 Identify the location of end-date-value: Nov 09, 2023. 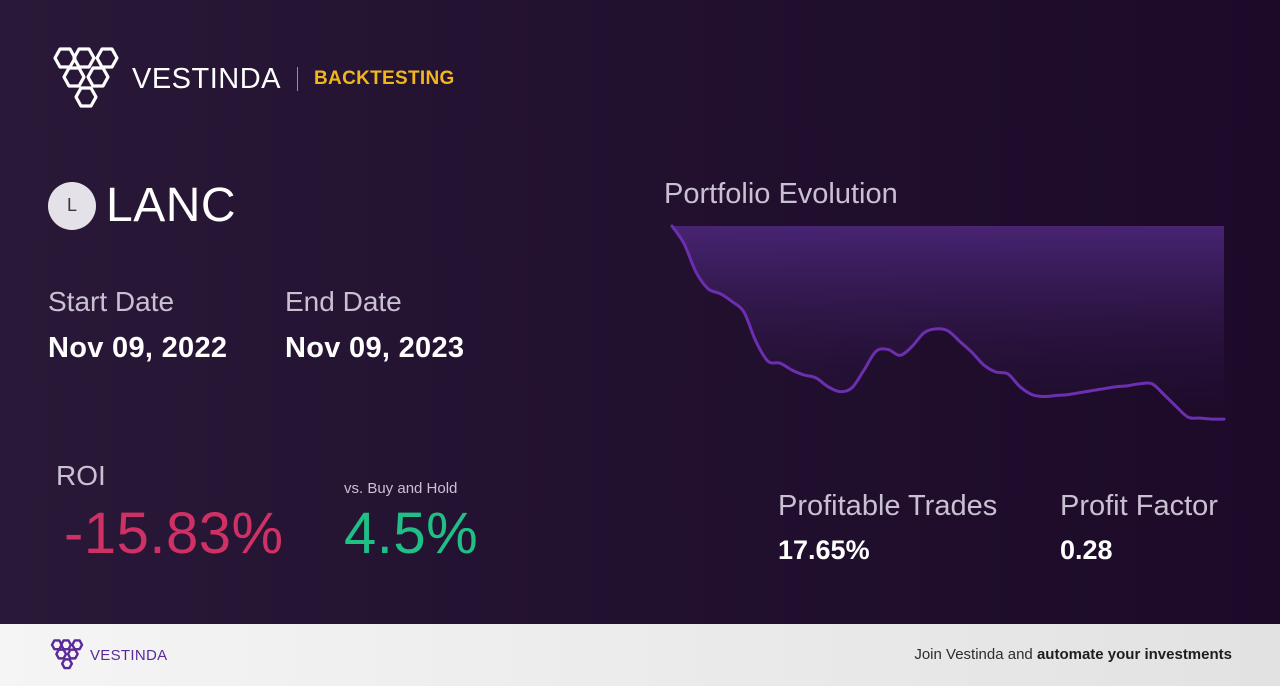
(375, 348).